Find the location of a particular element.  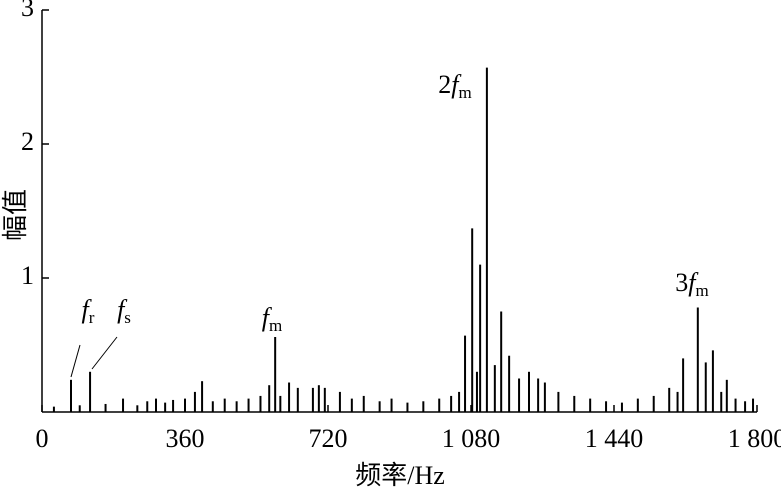

annotation: fs is located at coordinates (124, 311).